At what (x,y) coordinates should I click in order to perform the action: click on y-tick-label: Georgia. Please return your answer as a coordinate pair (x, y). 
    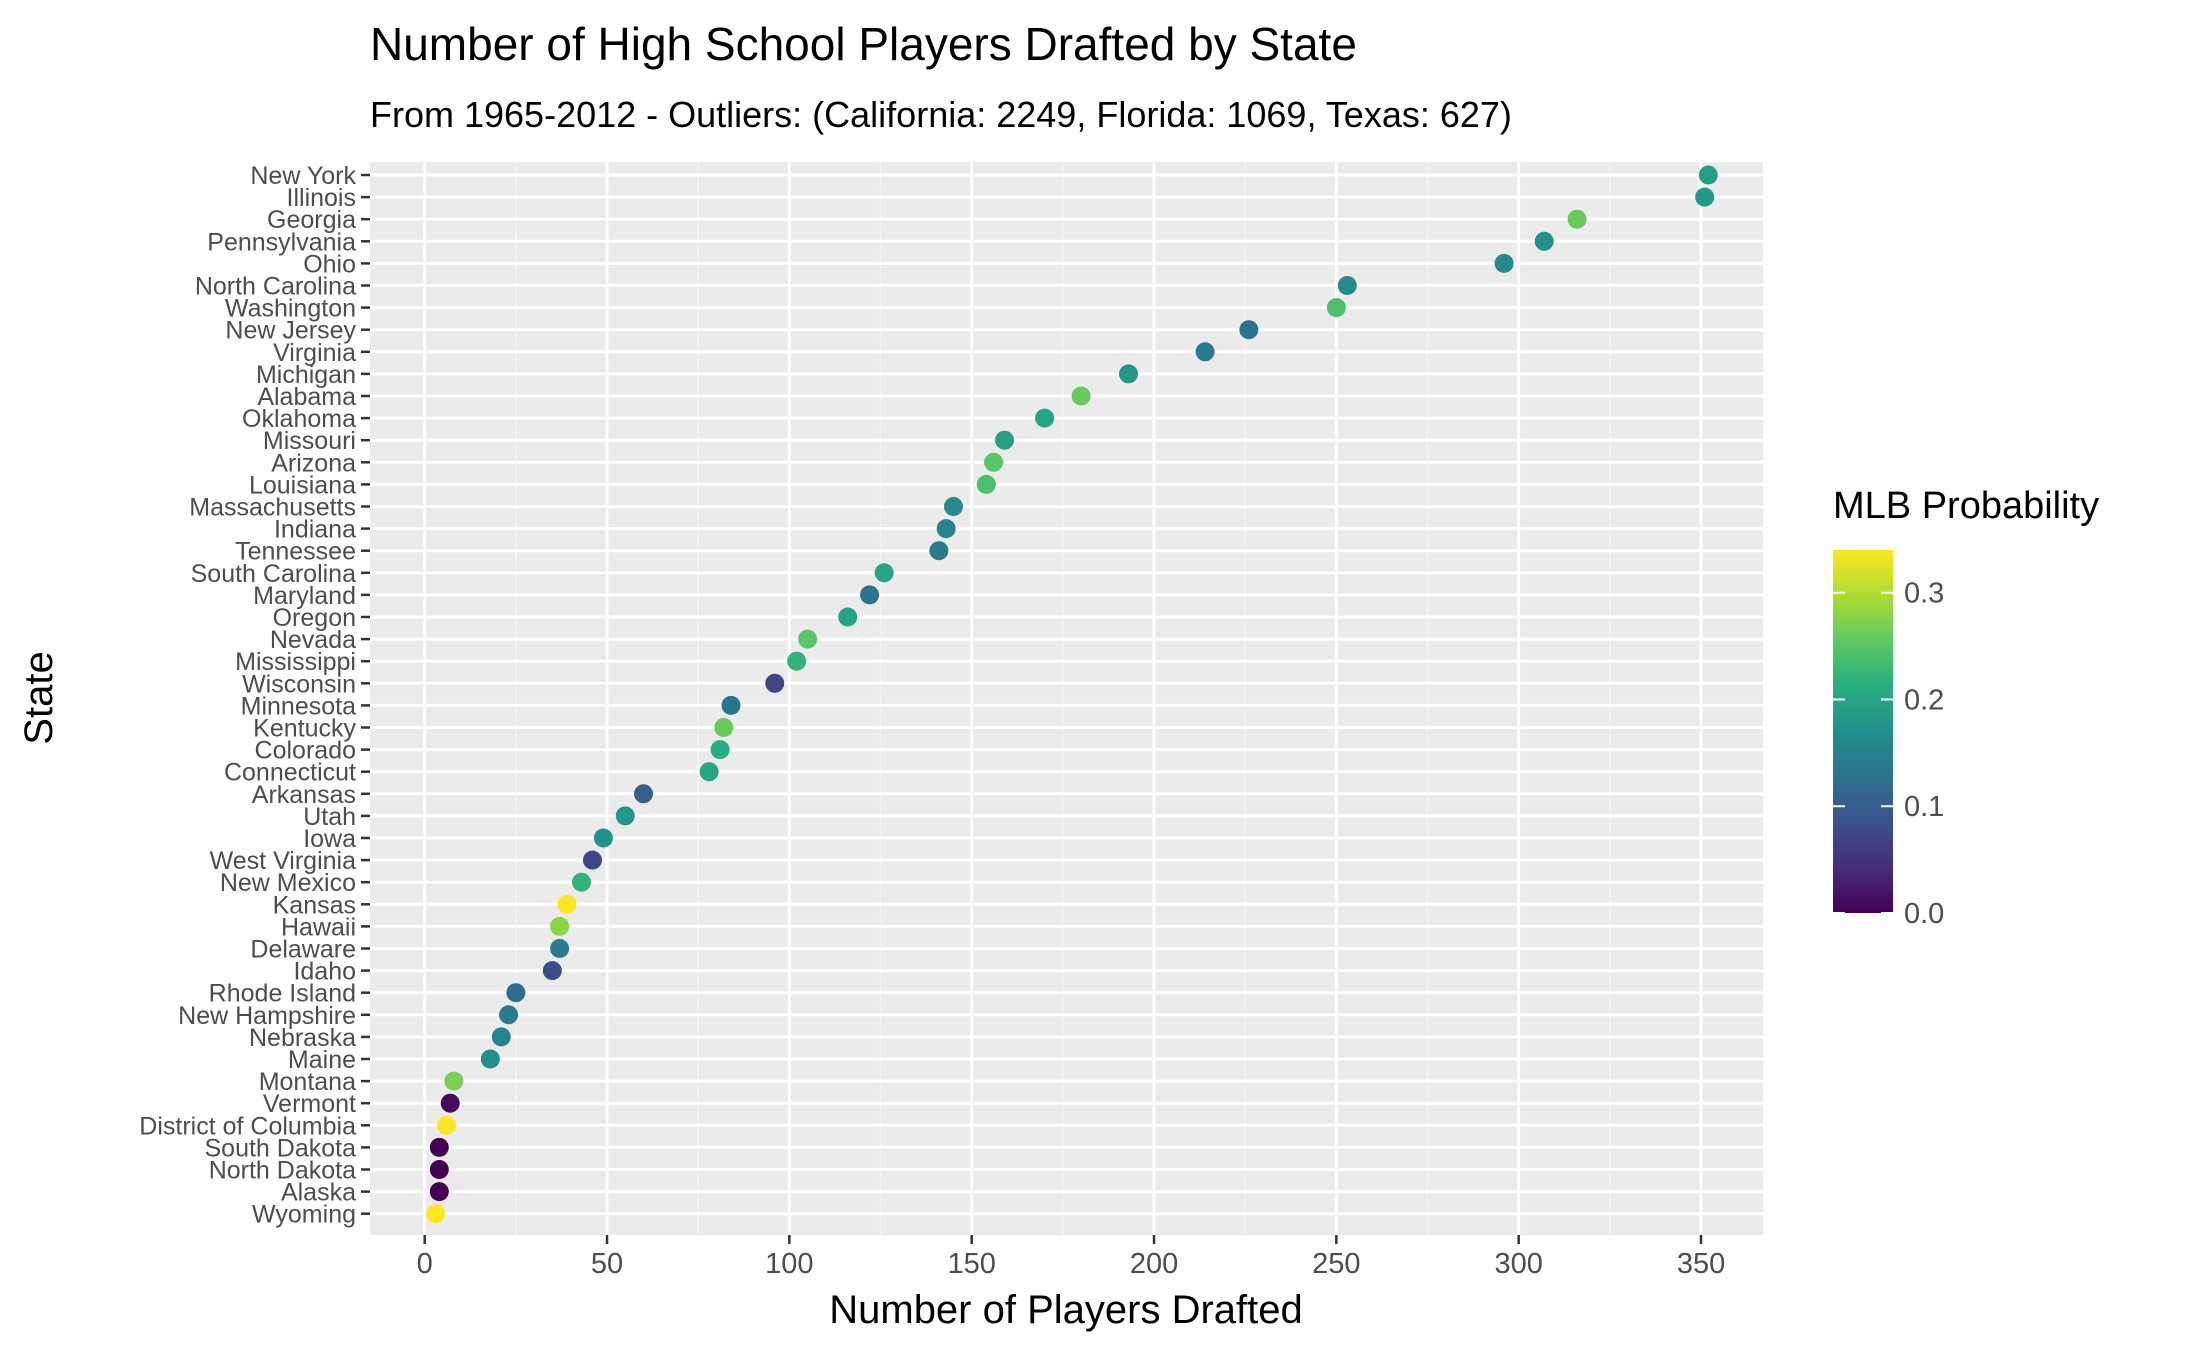
    Looking at the image, I should click on (311, 220).